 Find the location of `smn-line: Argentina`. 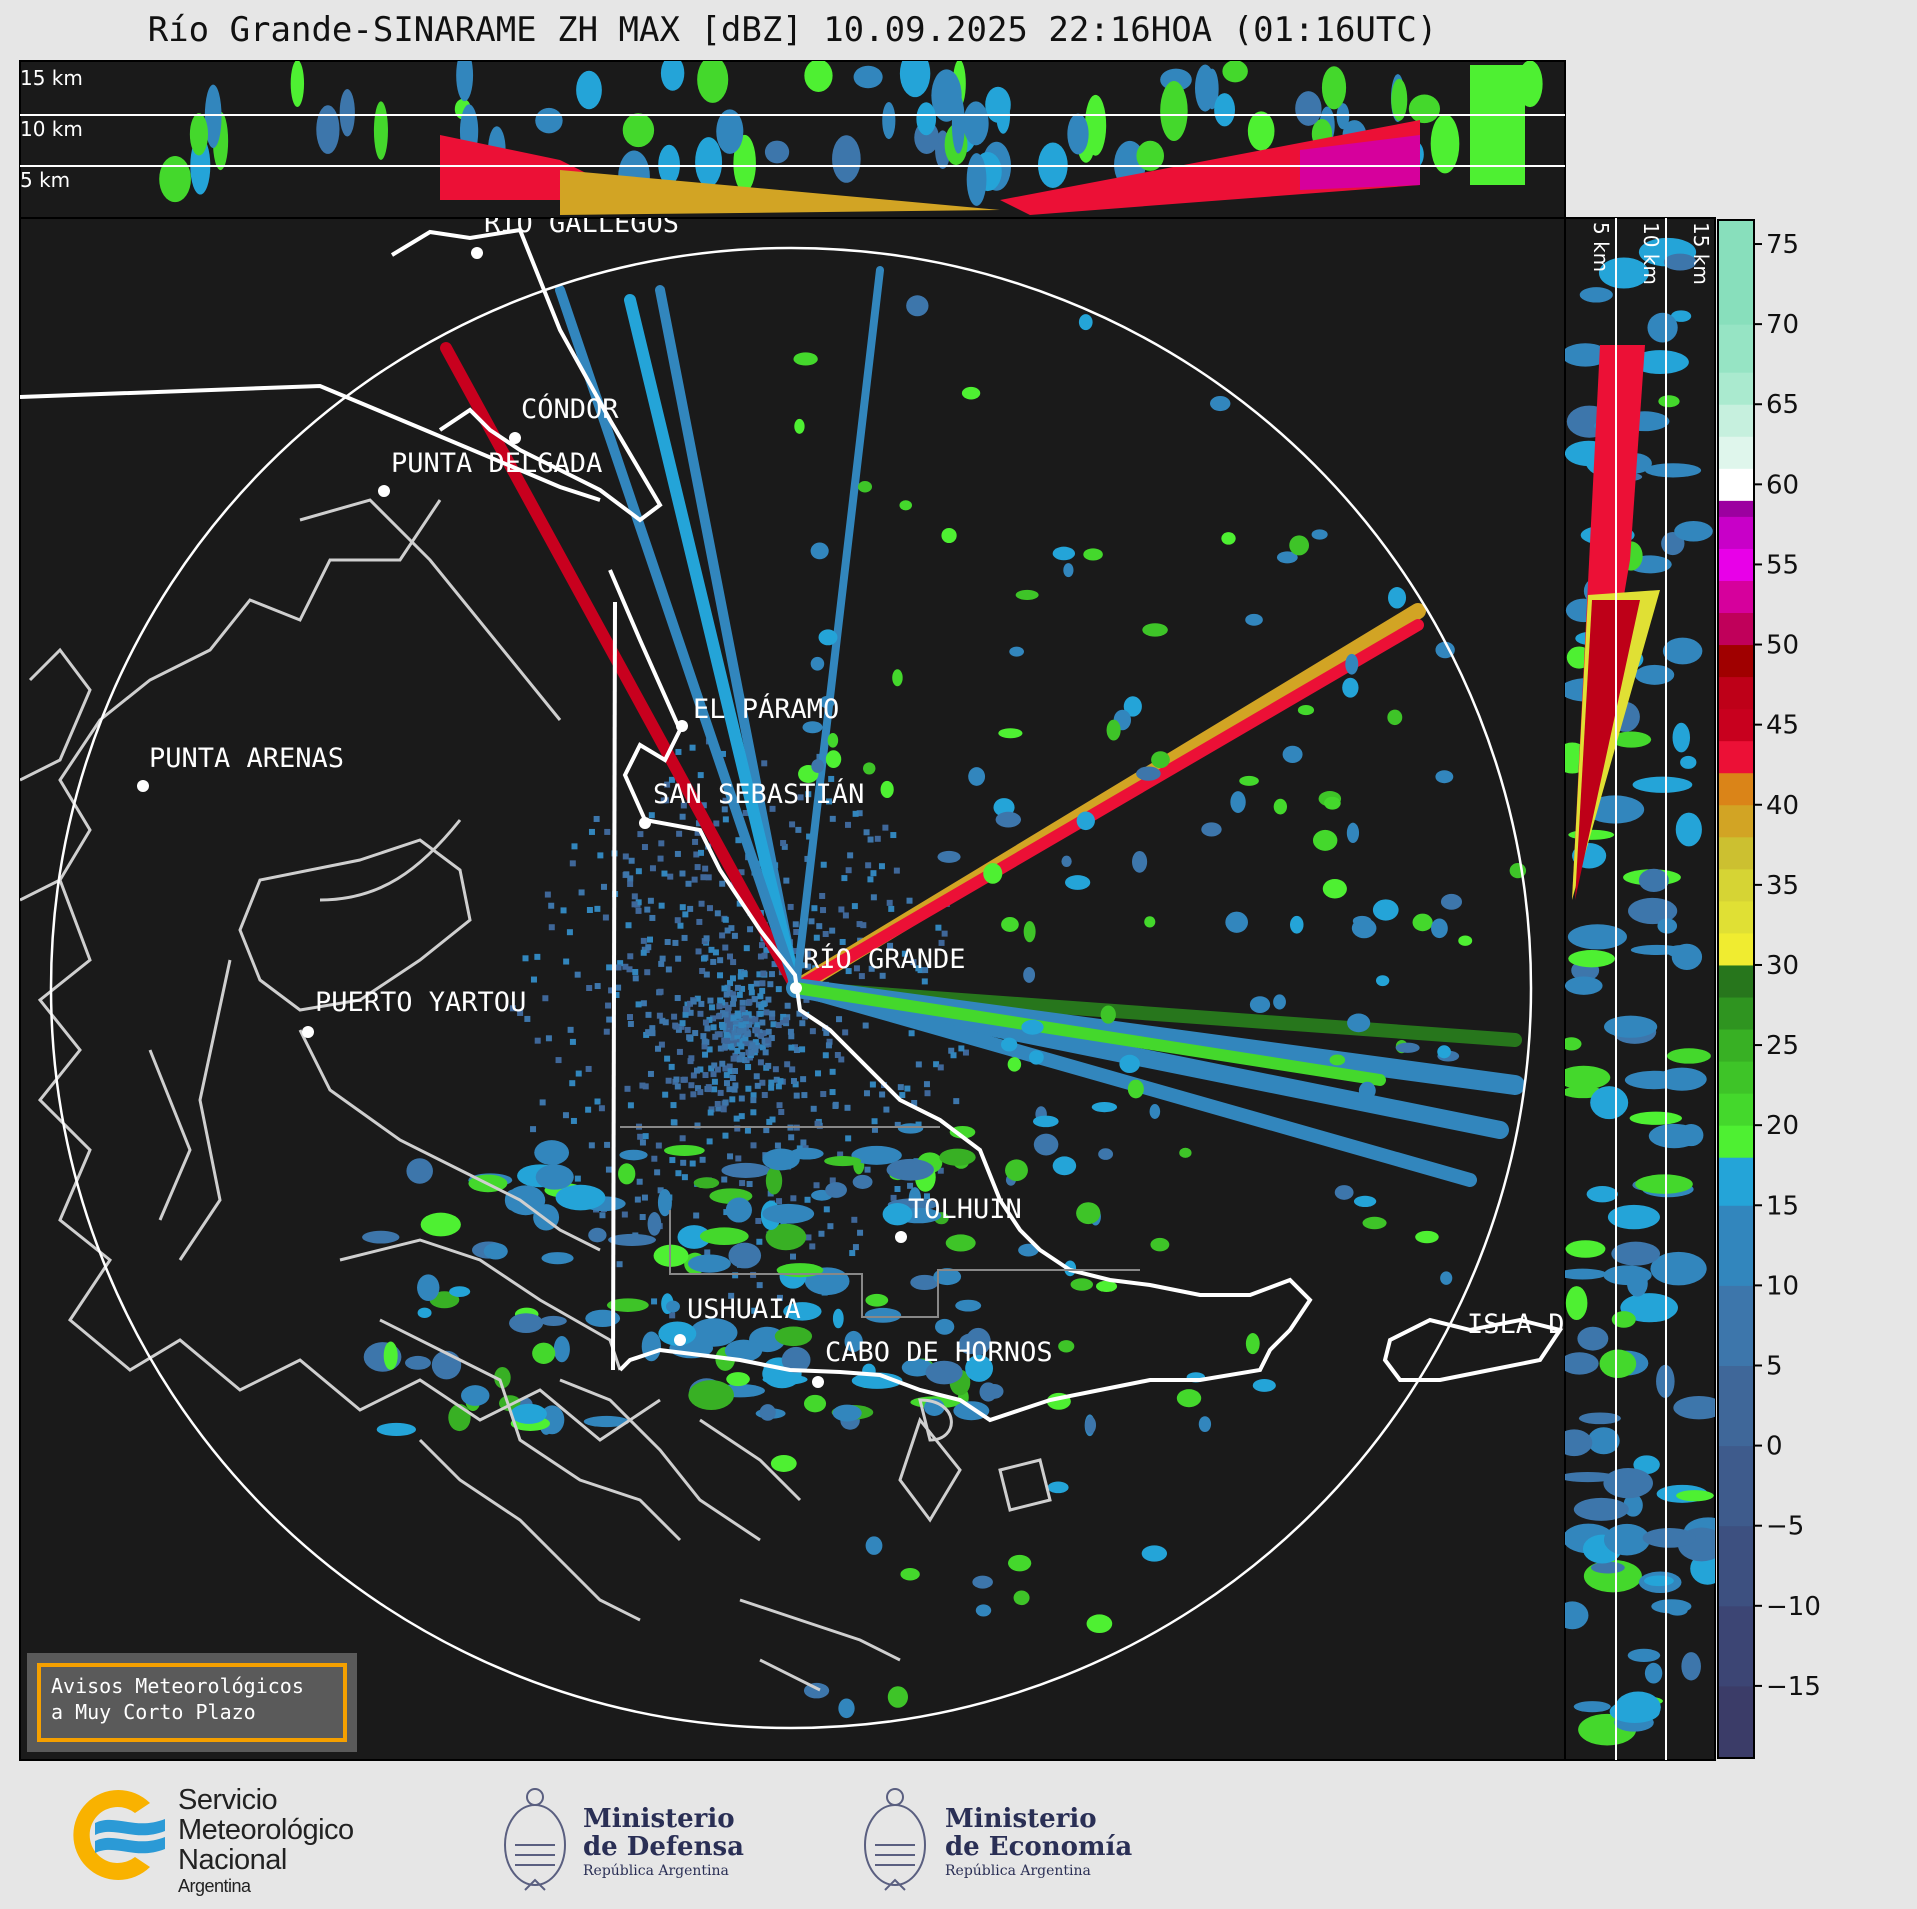

smn-line: Argentina is located at coordinates (214, 1886).